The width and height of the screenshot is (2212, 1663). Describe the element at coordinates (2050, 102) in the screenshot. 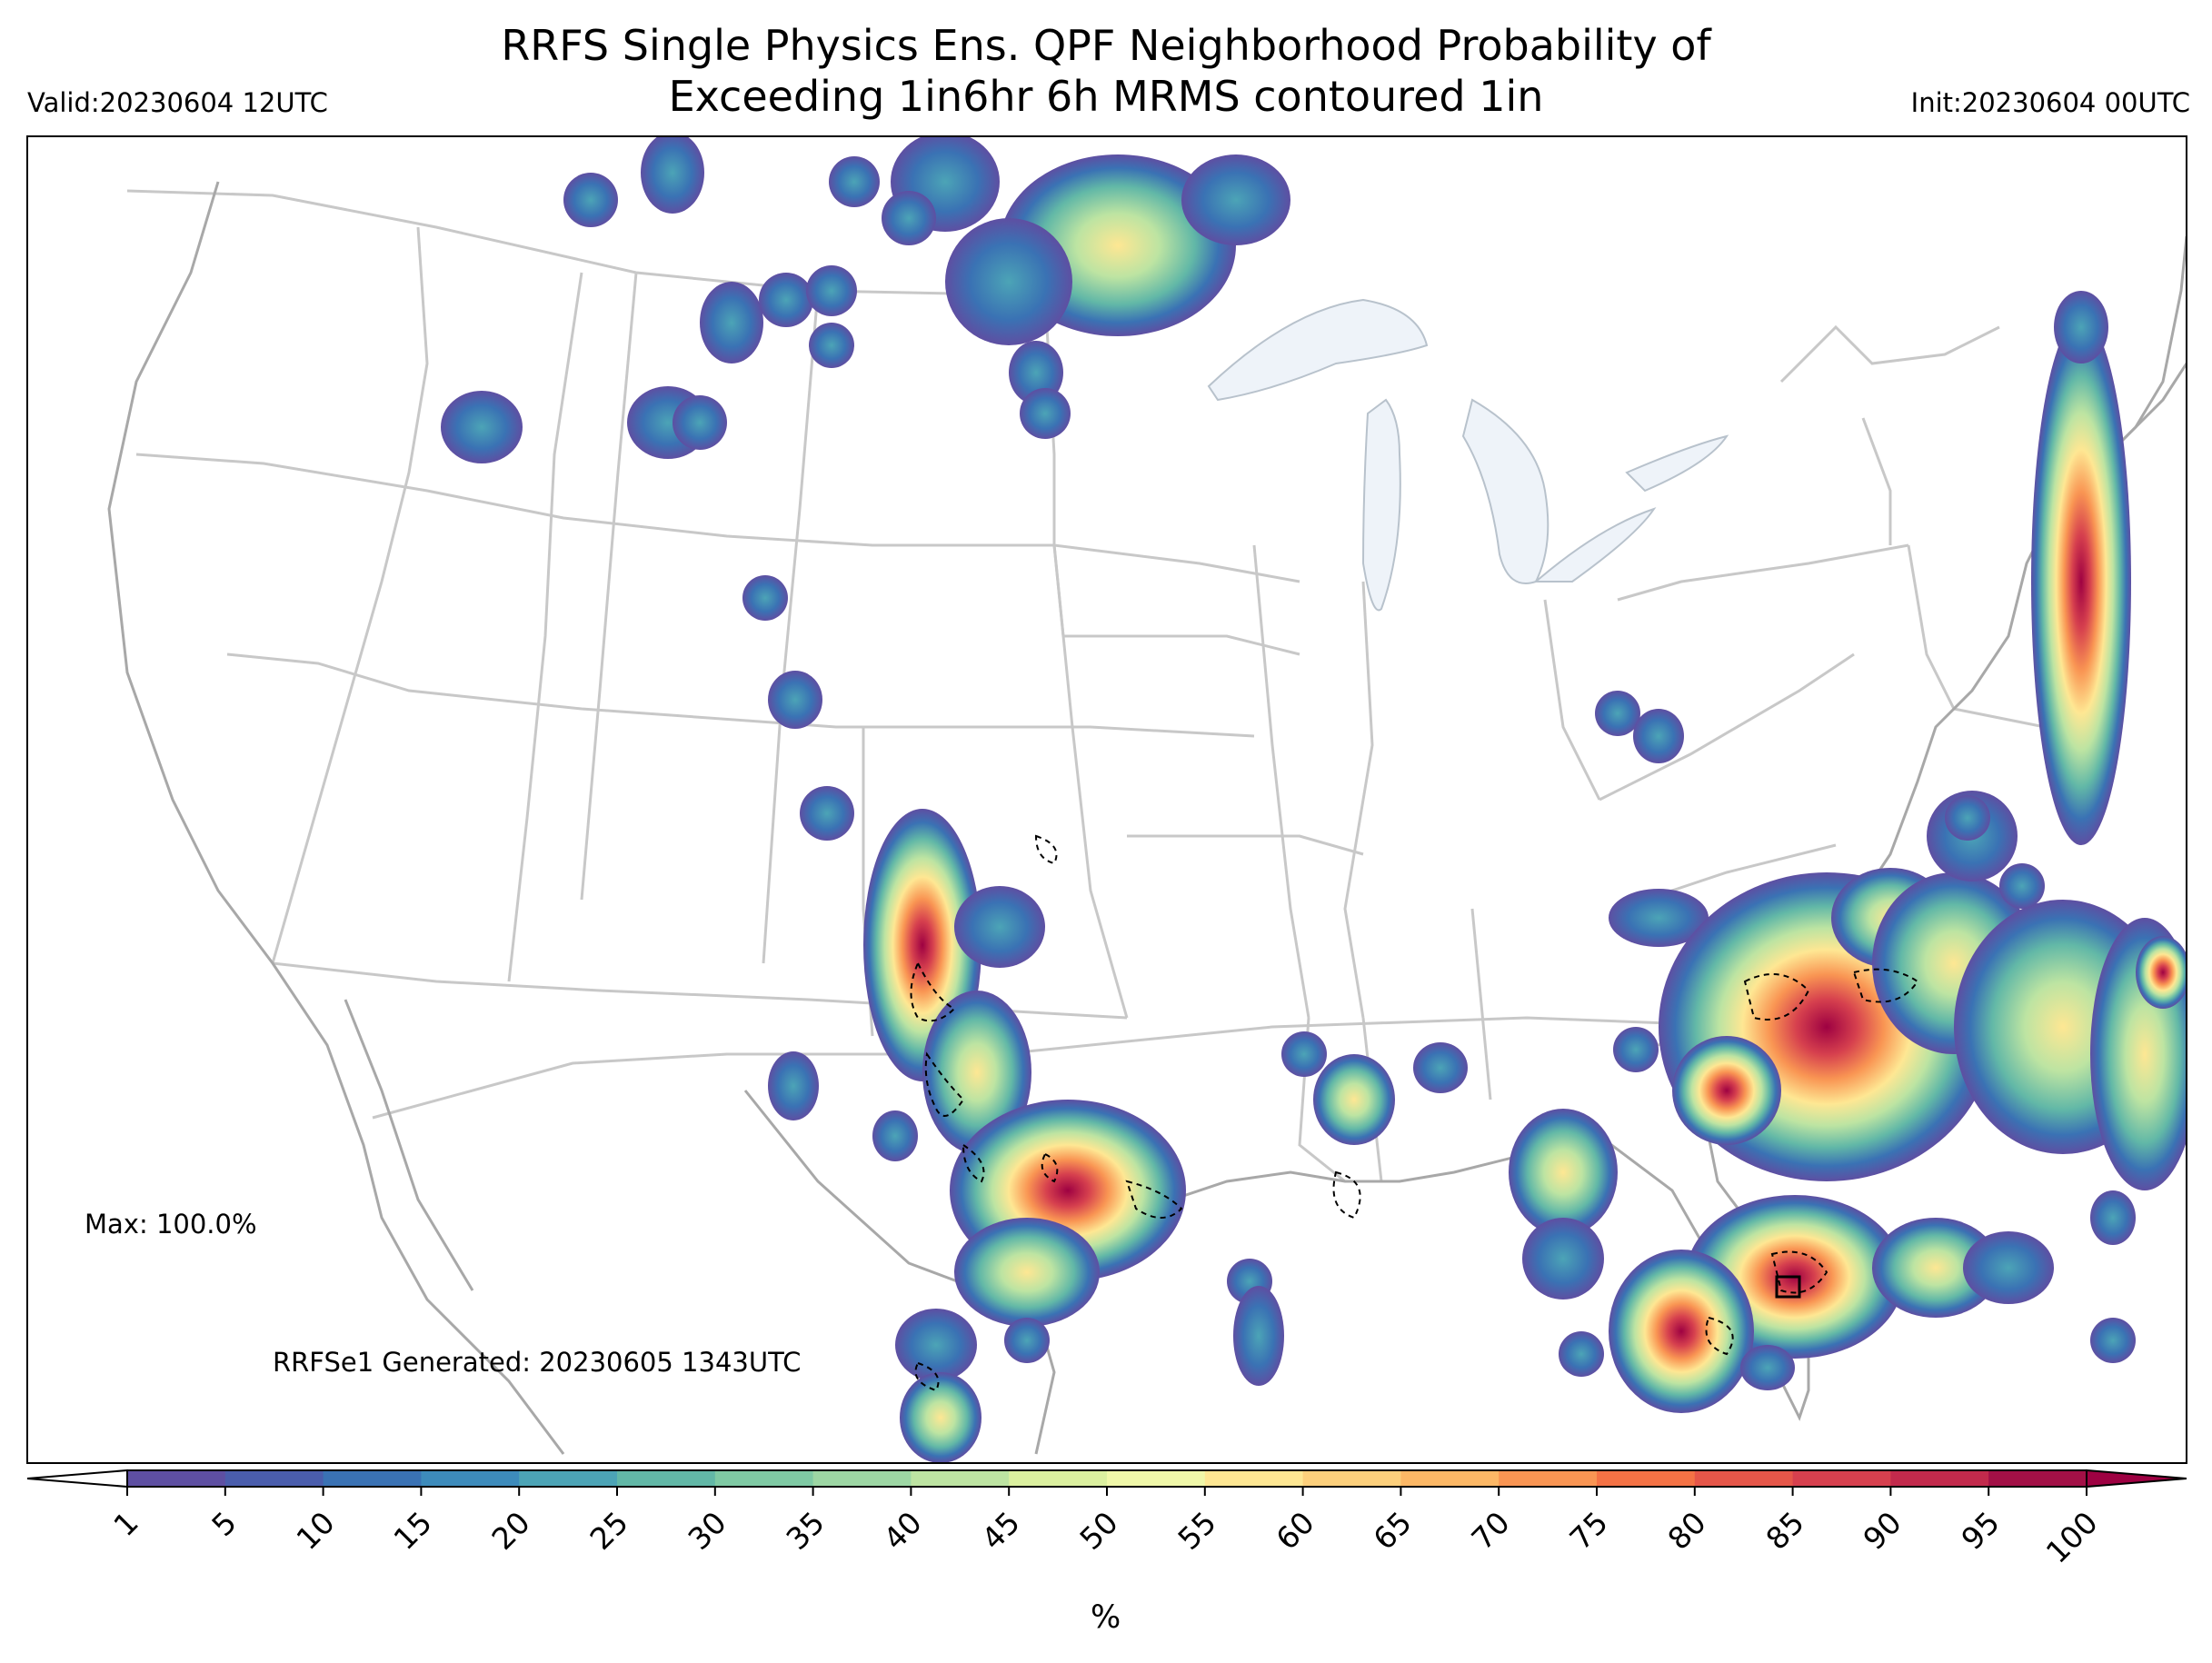

I see `init-time-label: Init:20230604 00UTC` at that location.